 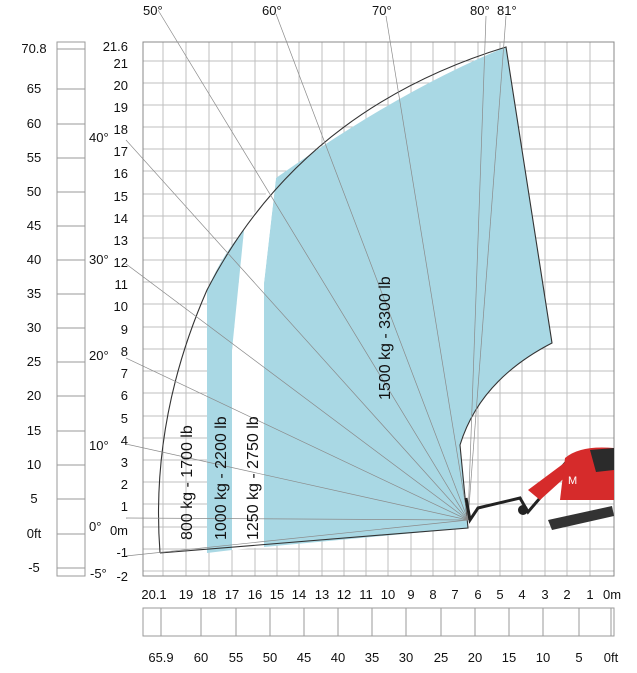 What do you see at coordinates (99, 355) in the screenshot?
I see `boom-angle-label: 20°` at bounding box center [99, 355].